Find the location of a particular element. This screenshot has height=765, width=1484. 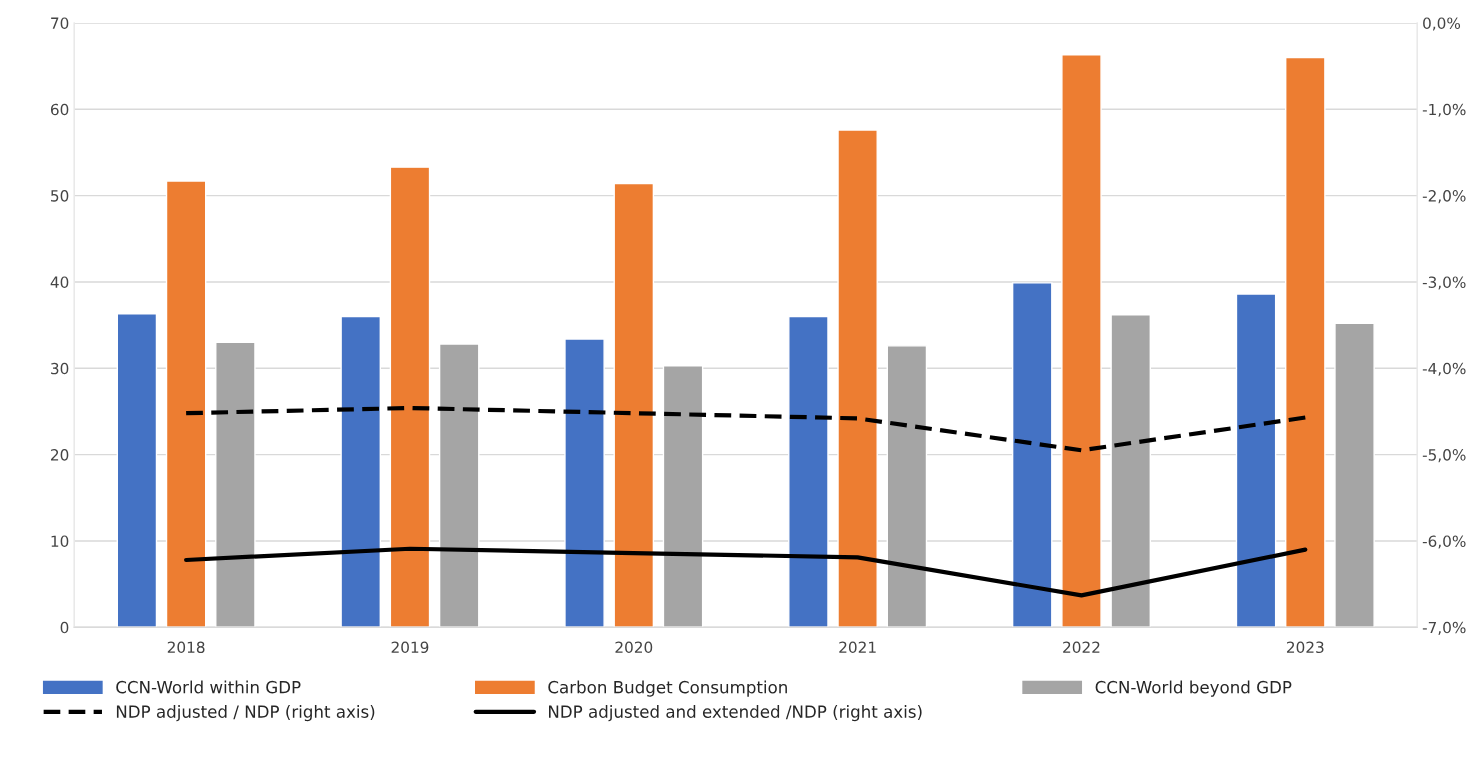

y2-tick-label: 0,0% is located at coordinates (1442, 24).